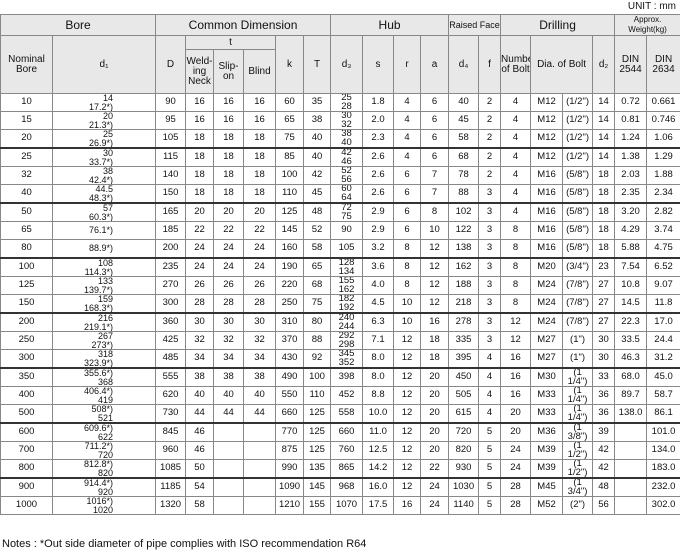  What do you see at coordinates (317, 285) in the screenshot?
I see `cell: 68` at bounding box center [317, 285].